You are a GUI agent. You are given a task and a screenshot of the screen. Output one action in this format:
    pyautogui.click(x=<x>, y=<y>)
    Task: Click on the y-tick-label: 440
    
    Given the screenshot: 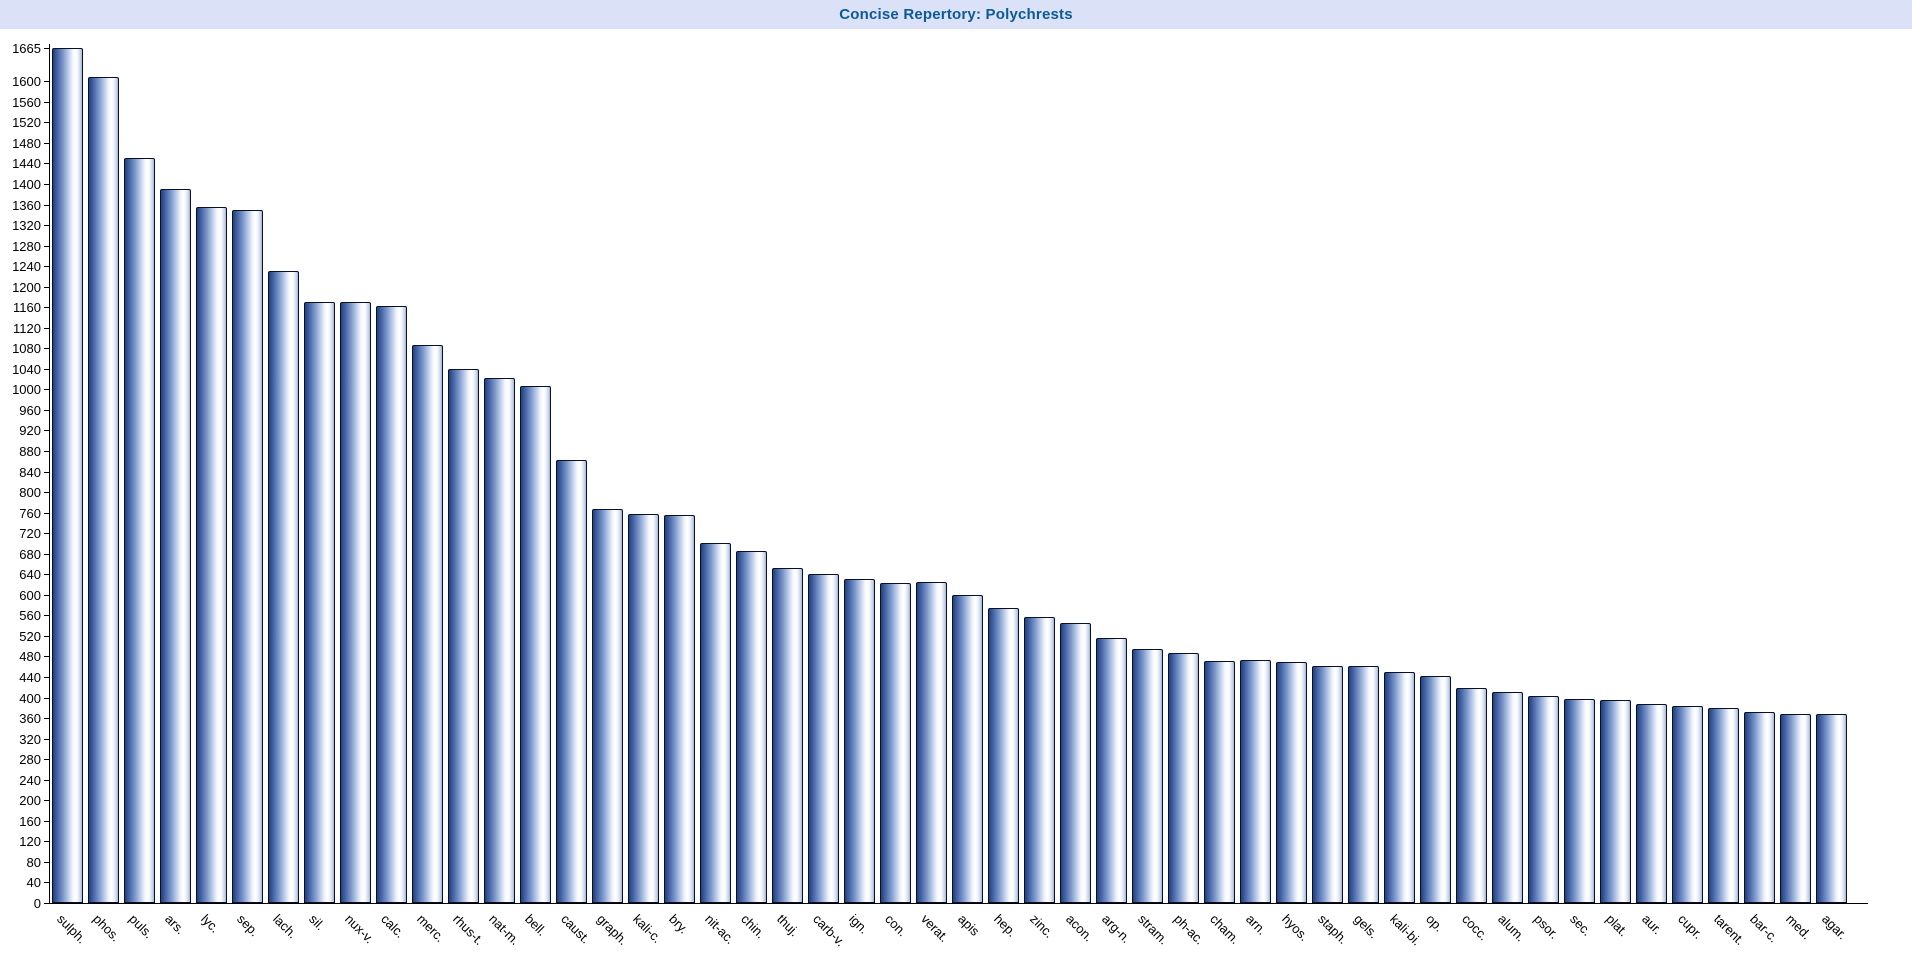 What is the action you would take?
    pyautogui.click(x=30, y=678)
    